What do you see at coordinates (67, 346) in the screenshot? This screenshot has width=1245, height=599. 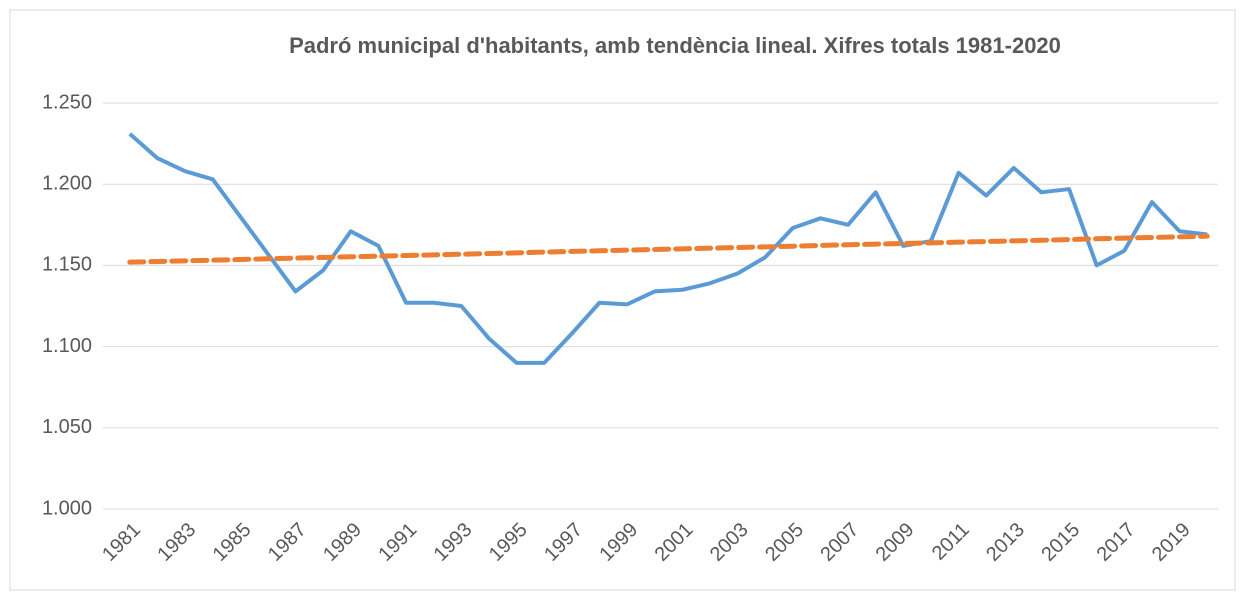 I see `y-tick-label: 1.100` at bounding box center [67, 346].